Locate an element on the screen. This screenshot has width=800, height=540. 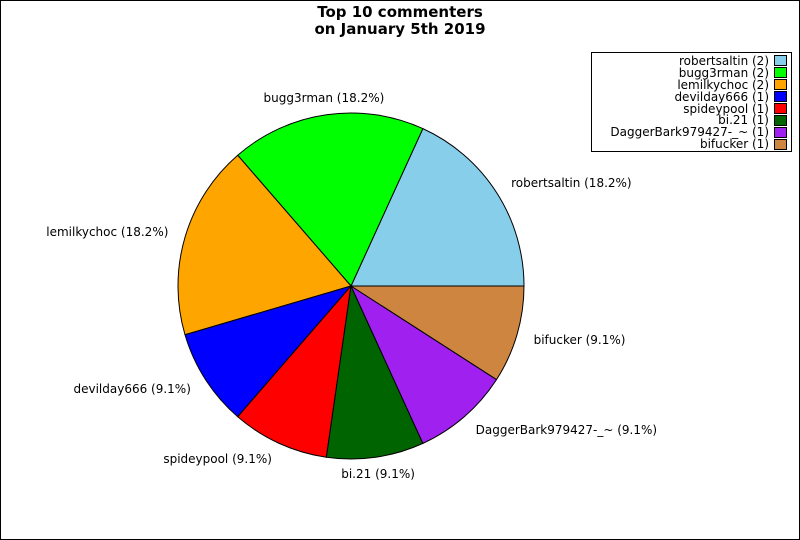
slice-label: robertsaltin (18.2%) is located at coordinates (571, 183).